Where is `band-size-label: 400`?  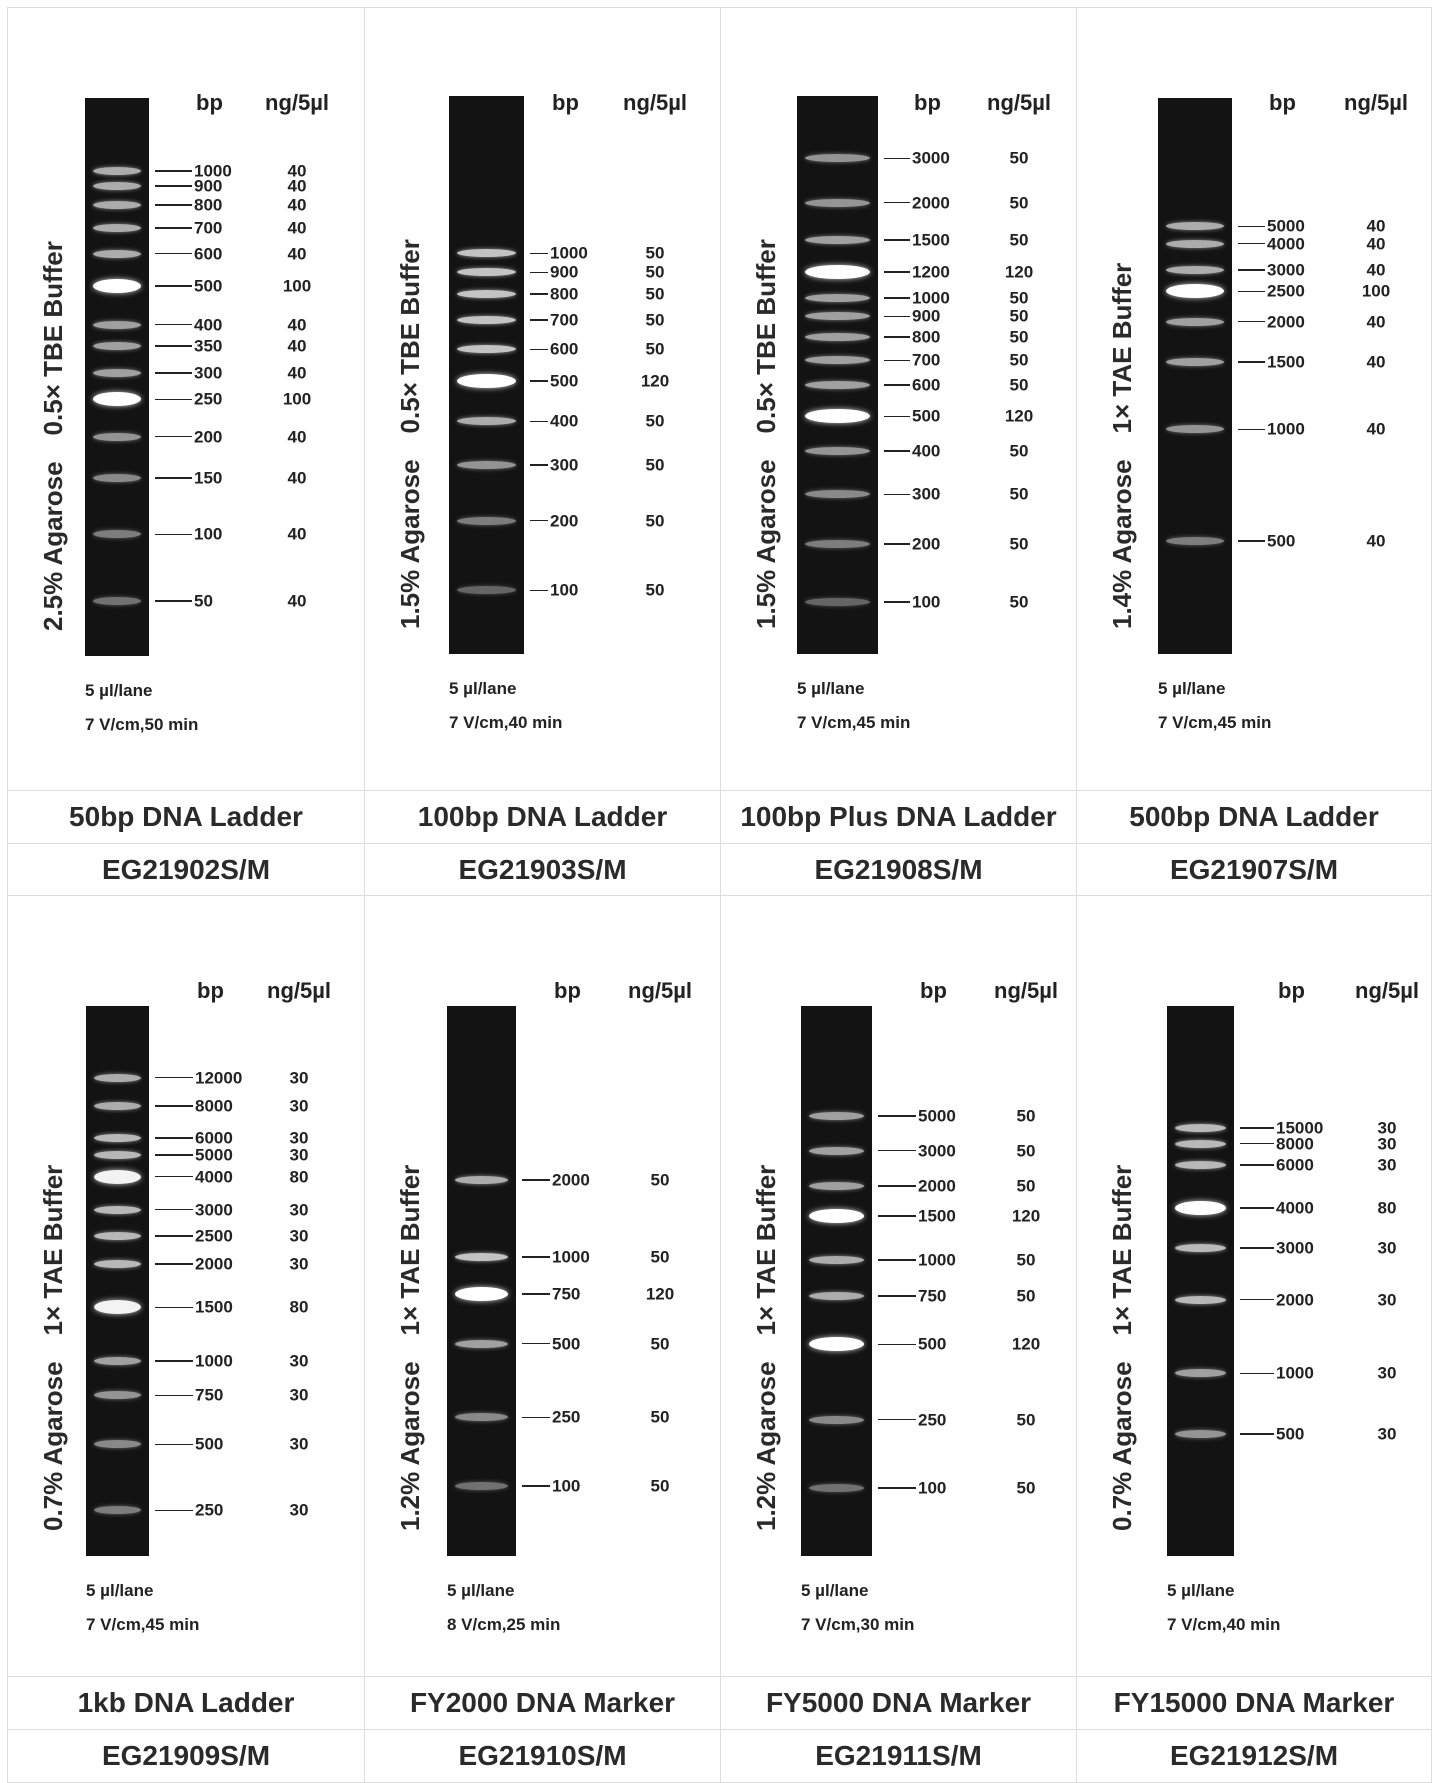 band-size-label: 400 is located at coordinates (564, 421).